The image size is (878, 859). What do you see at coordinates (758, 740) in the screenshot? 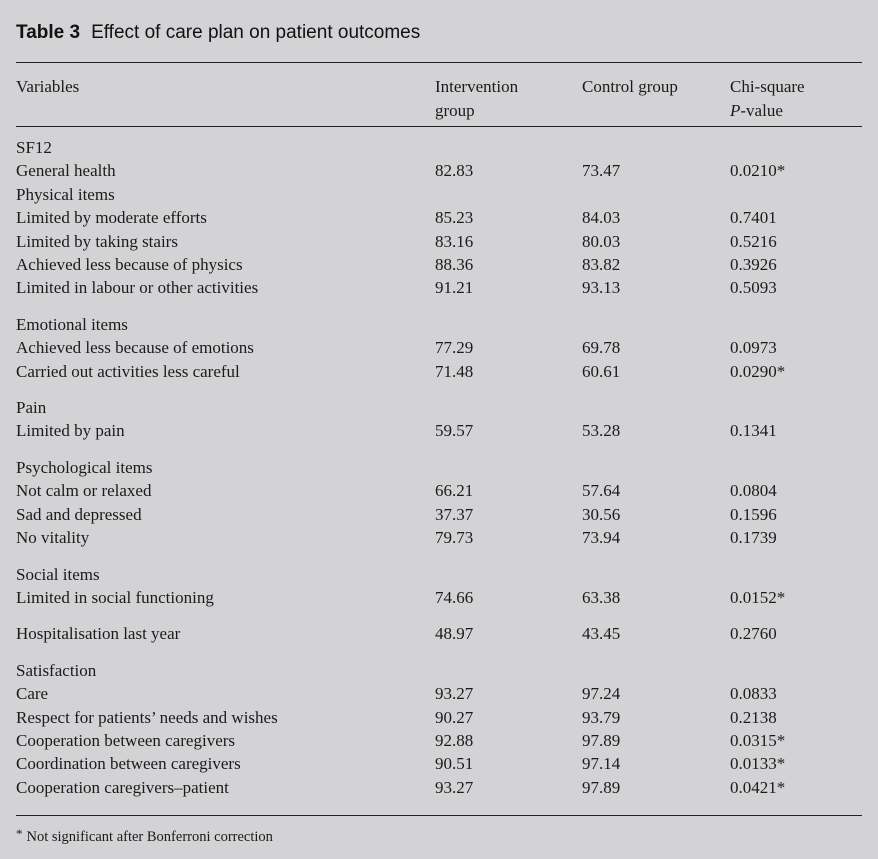
I see `pvalue-cell: 0.0315*` at bounding box center [758, 740].